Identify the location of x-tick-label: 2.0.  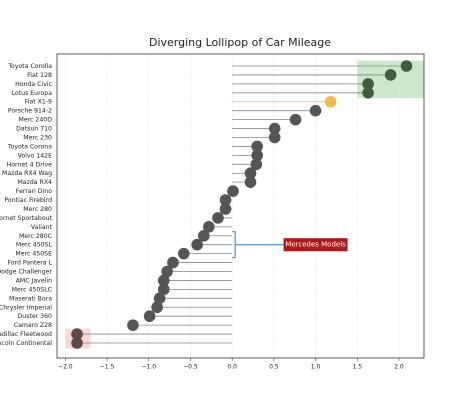
(399, 367).